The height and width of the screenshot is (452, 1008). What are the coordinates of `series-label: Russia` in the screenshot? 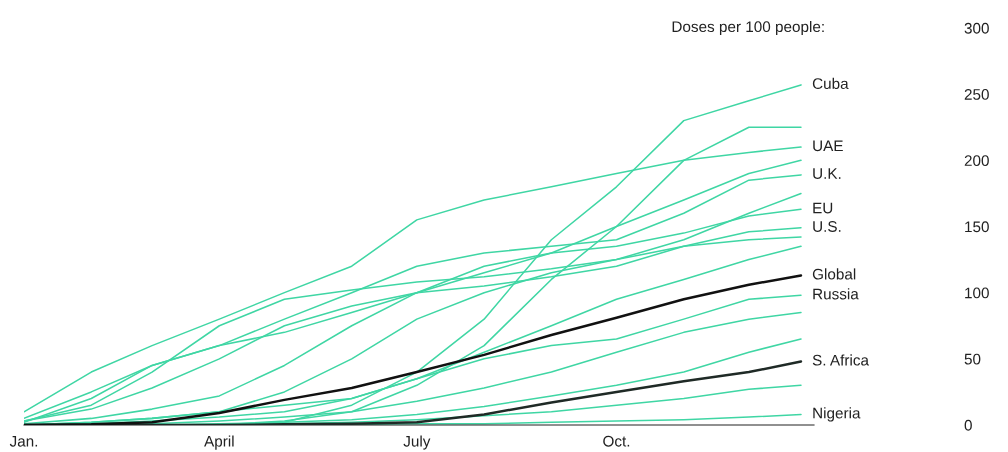 It's located at (836, 294).